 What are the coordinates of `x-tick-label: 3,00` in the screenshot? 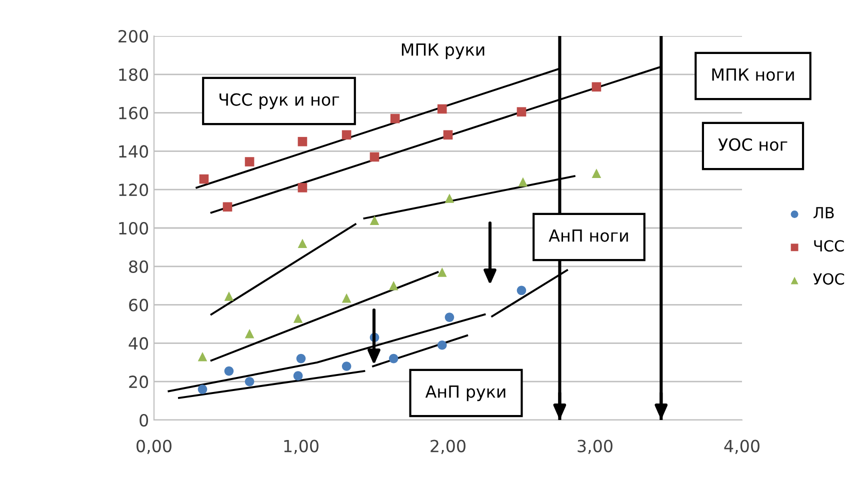 It's located at (595, 447).